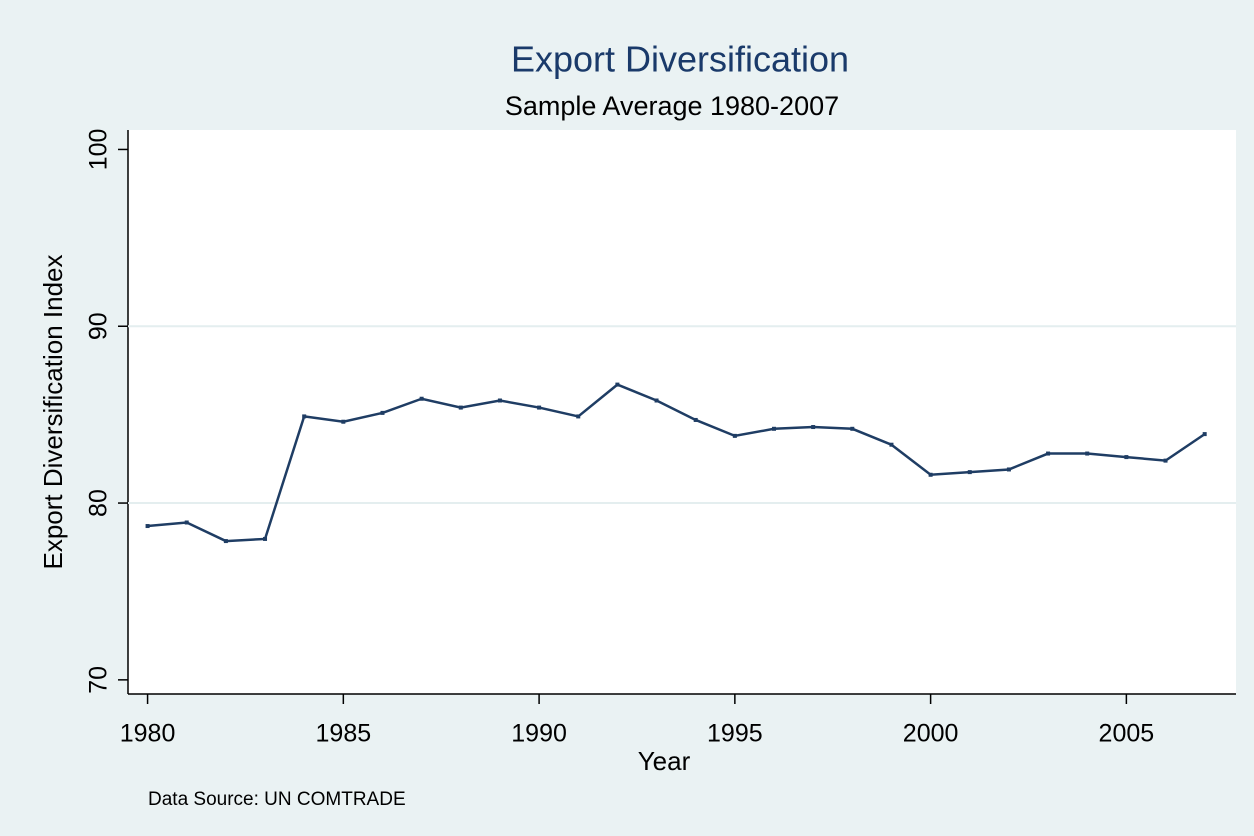  Describe the element at coordinates (277, 799) in the screenshot. I see `note: Data Source: UN COMTRADE` at that location.